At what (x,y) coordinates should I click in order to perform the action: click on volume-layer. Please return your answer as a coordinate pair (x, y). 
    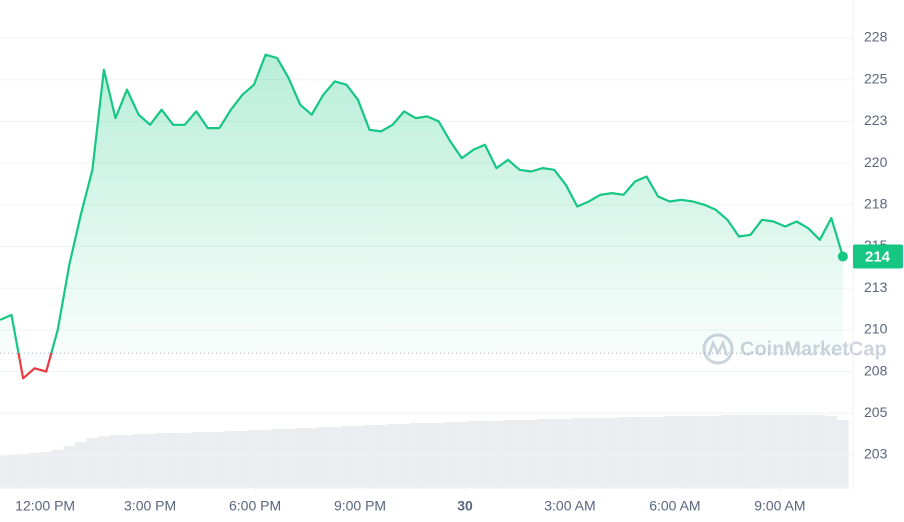
    Looking at the image, I should click on (424, 451).